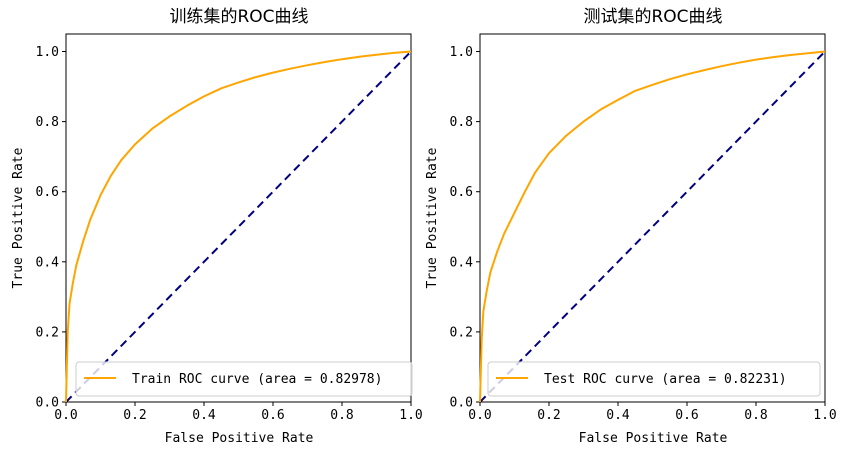 Image resolution: width=850 pixels, height=460 pixels. Describe the element at coordinates (686, 415) in the screenshot. I see `test-x-tick-label: 0.6` at that location.